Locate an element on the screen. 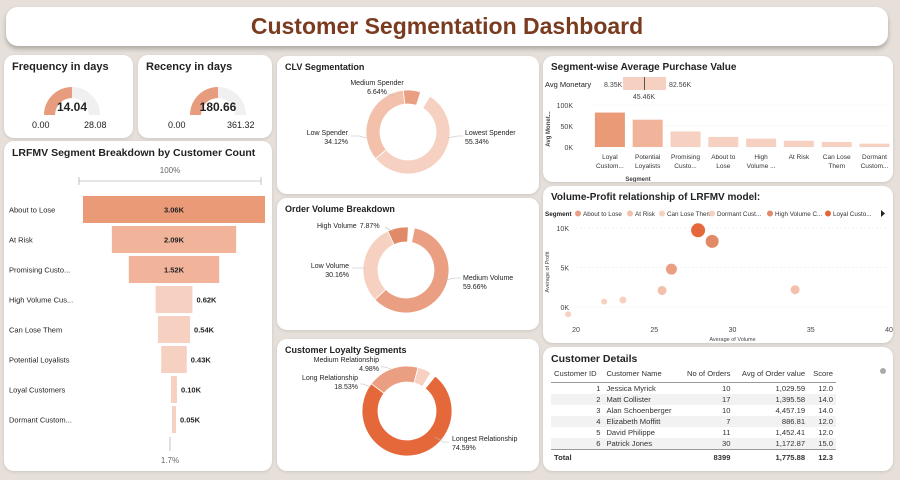 The image size is (900, 480). table-scrollbar is located at coordinates (883, 371).